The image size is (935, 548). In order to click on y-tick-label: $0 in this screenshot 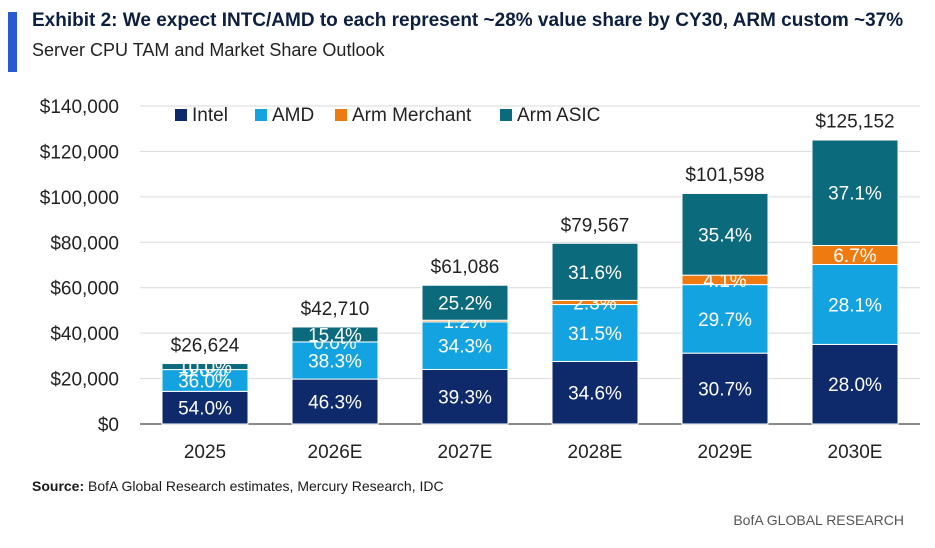, I will do `click(108, 425)`.